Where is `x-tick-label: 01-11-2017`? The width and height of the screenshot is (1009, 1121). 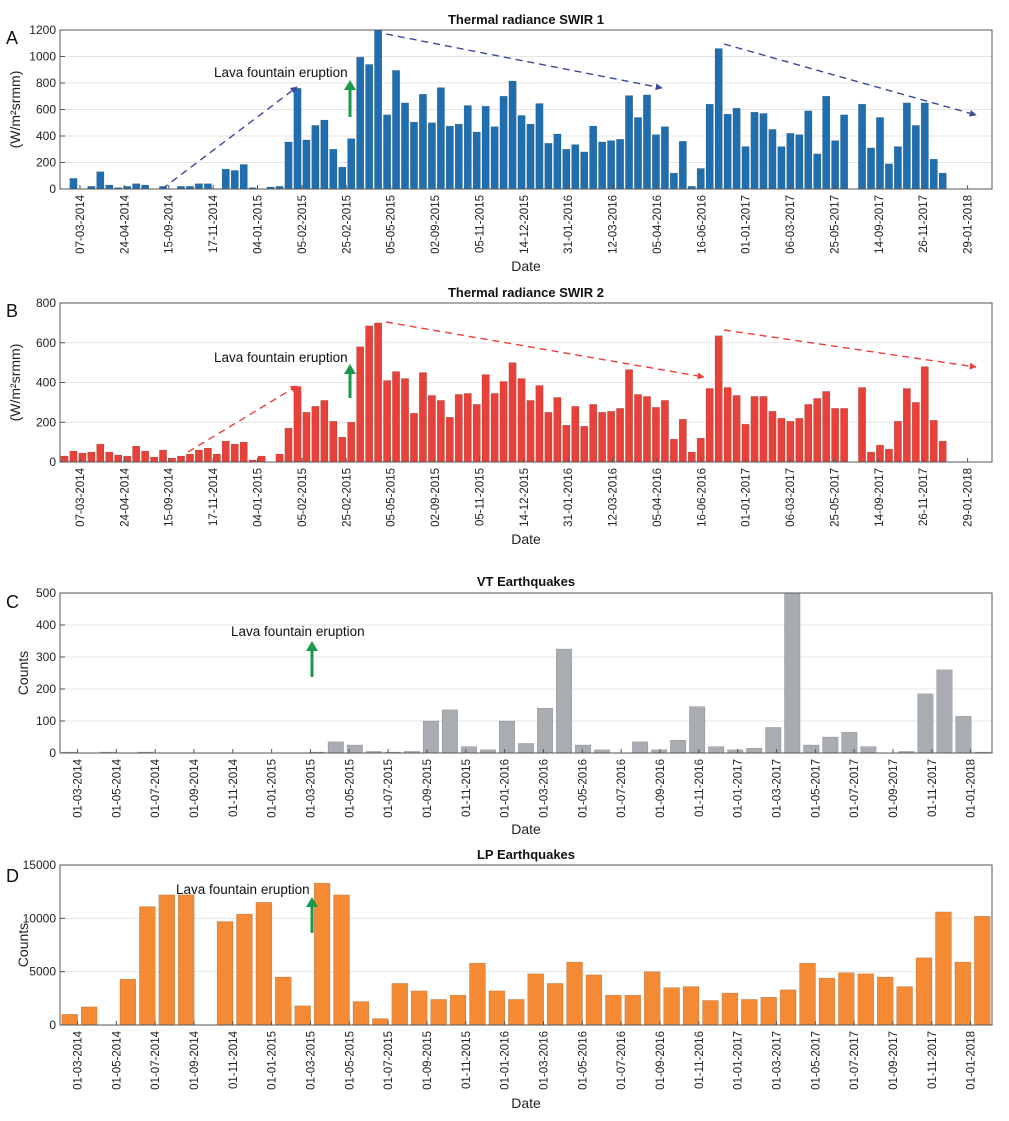
x-tick-label: 01-11-2017 is located at coordinates (933, 788).